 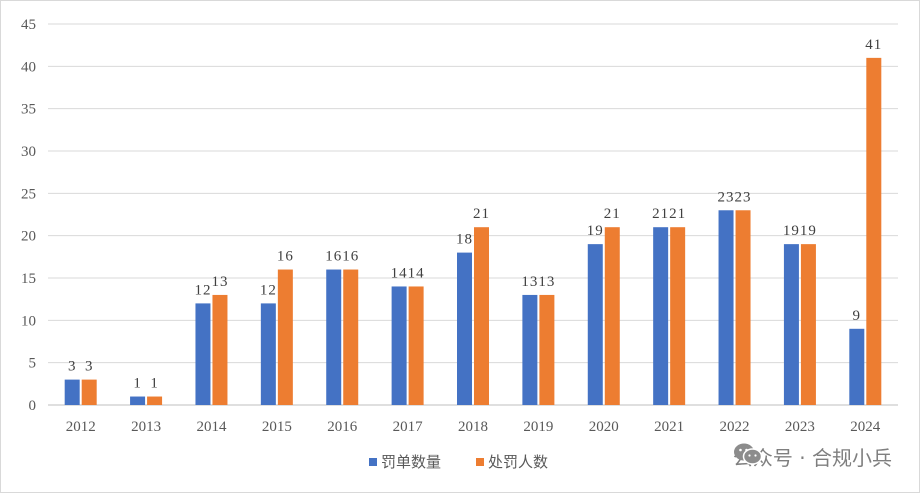 What do you see at coordinates (800, 427) in the screenshot?
I see `x-tick-label: 2023` at bounding box center [800, 427].